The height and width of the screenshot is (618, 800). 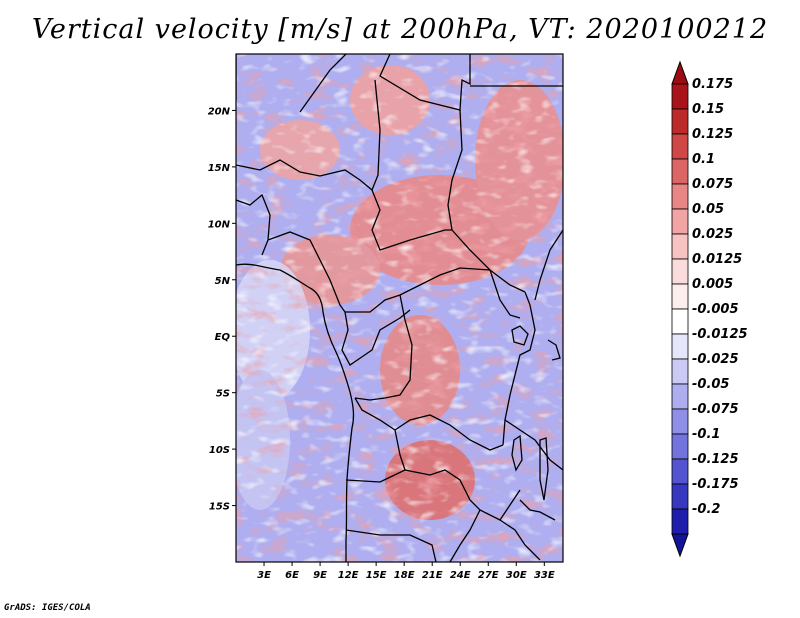 What do you see at coordinates (348, 575) in the screenshot?
I see `lon-tick-label: 12E` at bounding box center [348, 575].